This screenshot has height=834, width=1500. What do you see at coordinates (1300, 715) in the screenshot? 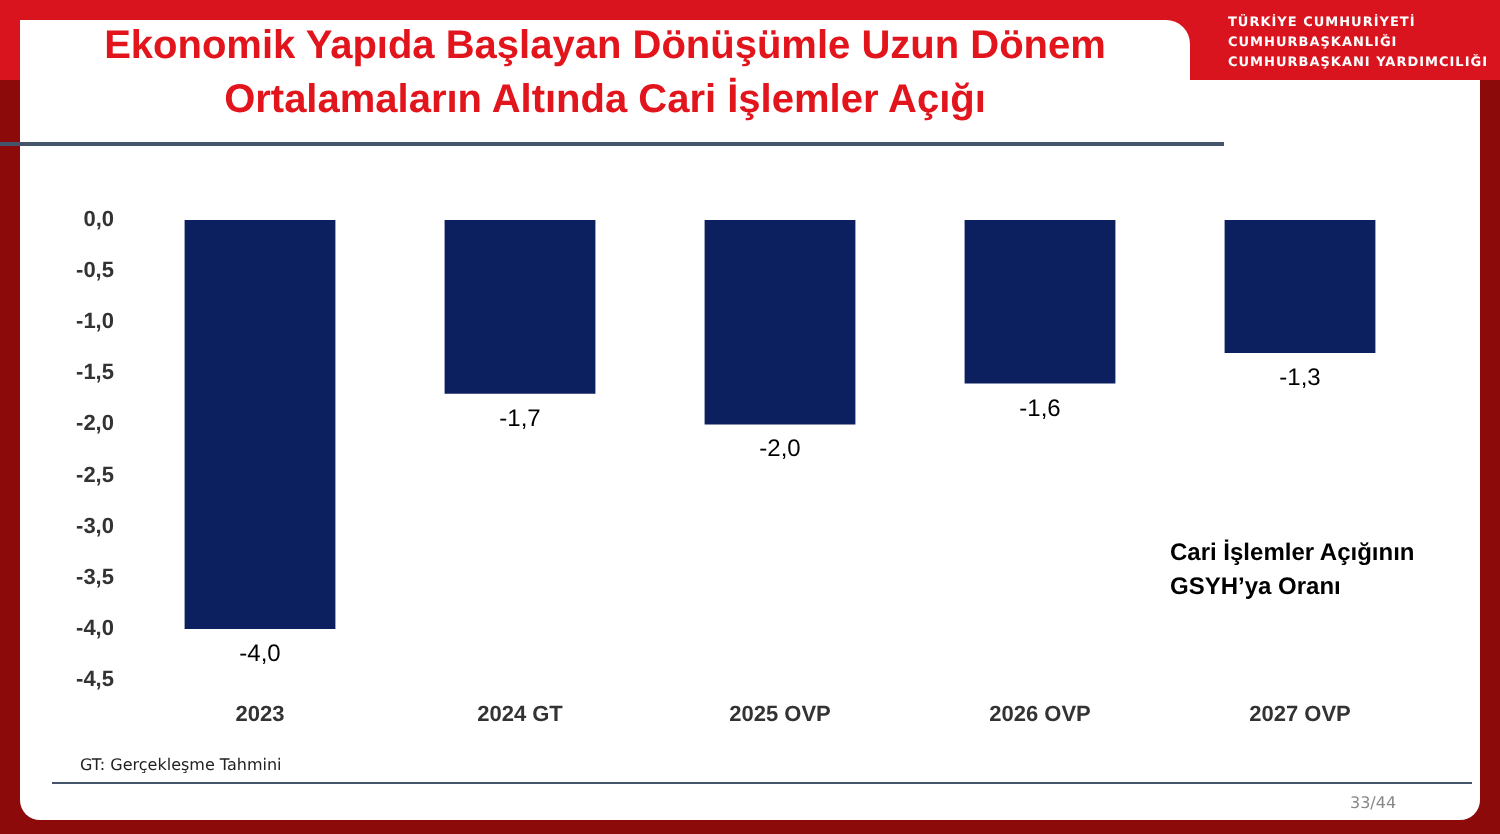
I see `x-tick-label: 2027 OVP` at bounding box center [1300, 715].